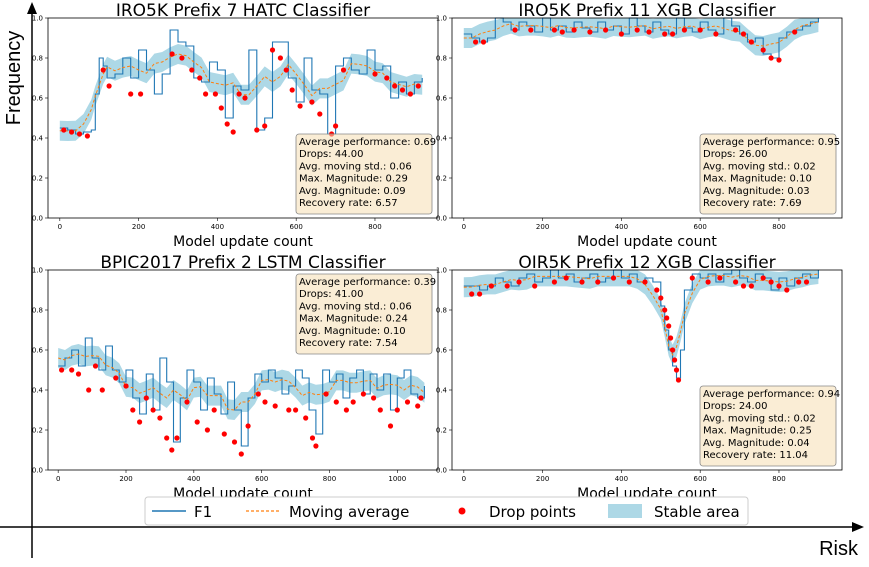 This screenshot has width=869, height=567. I want to click on outer-y-axis-label: Frequency, so click(14, 78).